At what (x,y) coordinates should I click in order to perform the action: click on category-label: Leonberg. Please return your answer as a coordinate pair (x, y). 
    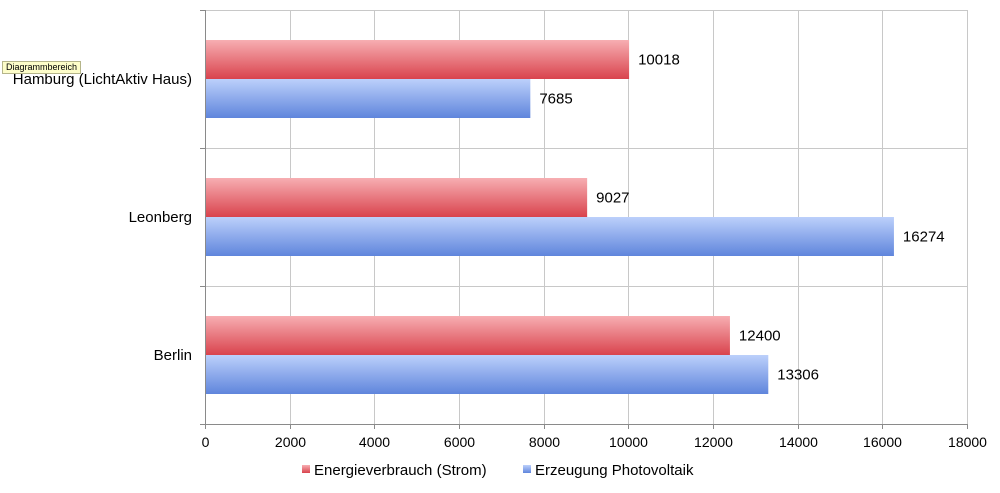
    Looking at the image, I should click on (160, 217).